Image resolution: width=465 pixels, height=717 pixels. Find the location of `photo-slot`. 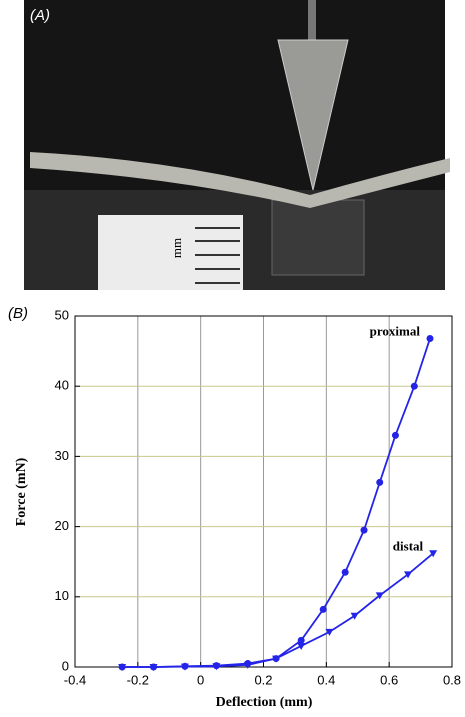

photo-slot is located at coordinates (318, 237).